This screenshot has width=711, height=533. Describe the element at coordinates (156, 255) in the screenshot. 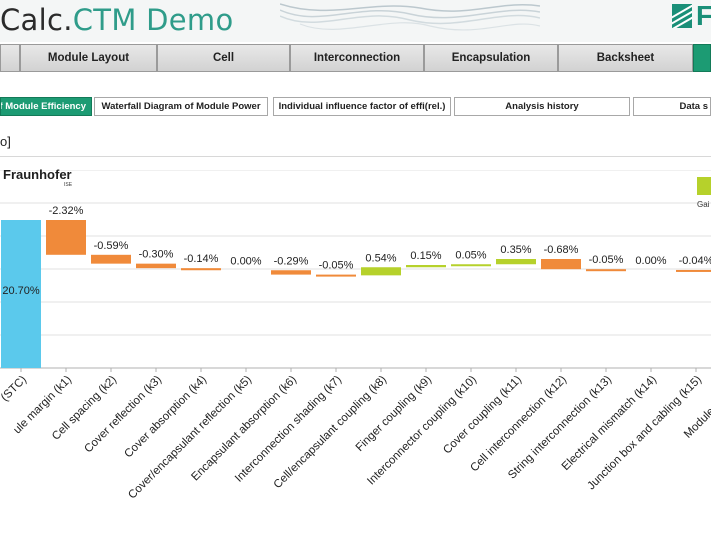

I see `bar-value-label: -0.30%` at that location.